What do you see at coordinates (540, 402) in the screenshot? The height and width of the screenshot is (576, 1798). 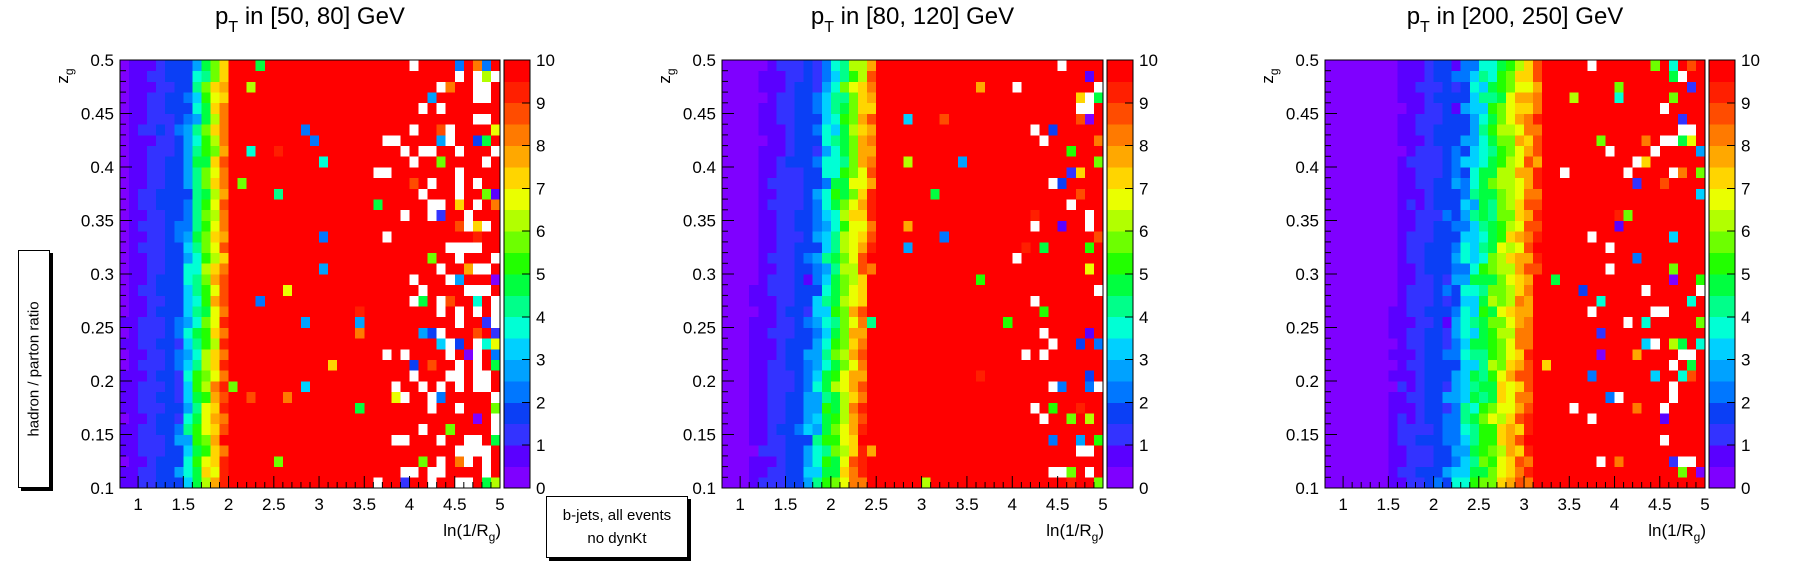 I see `color-bar-tick-label: 2` at bounding box center [540, 402].